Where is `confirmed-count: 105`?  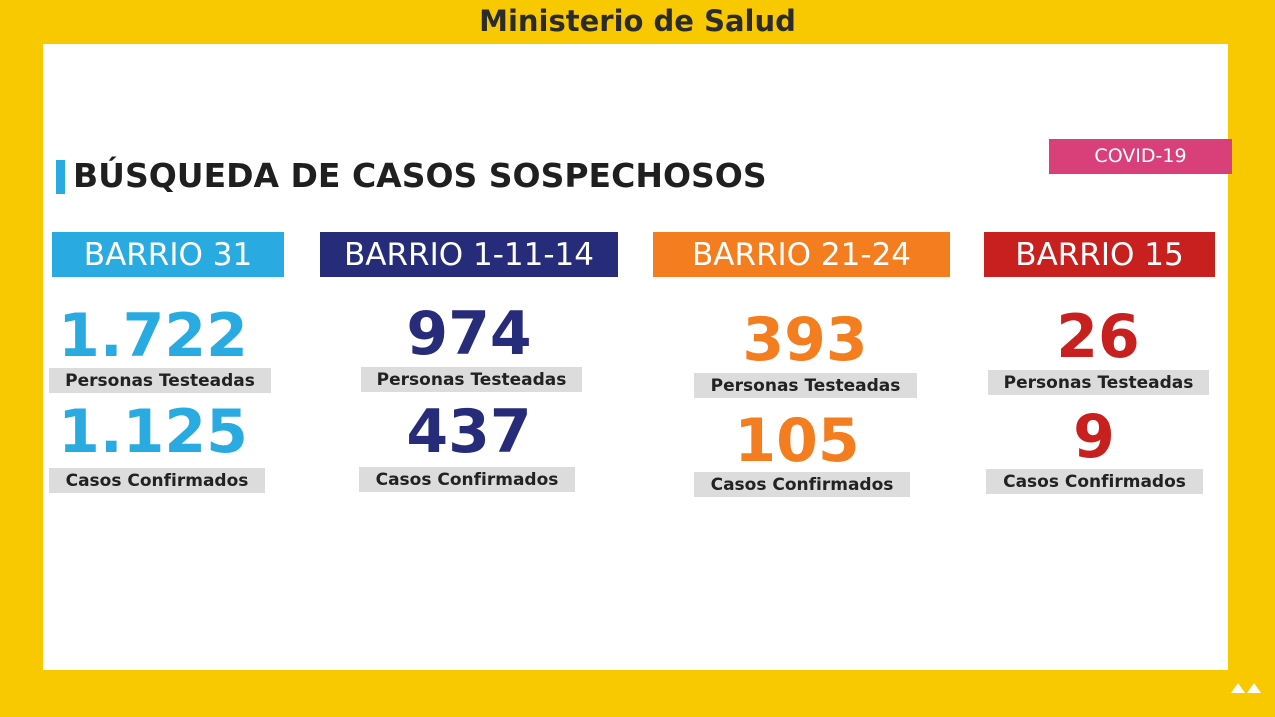 confirmed-count: 105 is located at coordinates (797, 441).